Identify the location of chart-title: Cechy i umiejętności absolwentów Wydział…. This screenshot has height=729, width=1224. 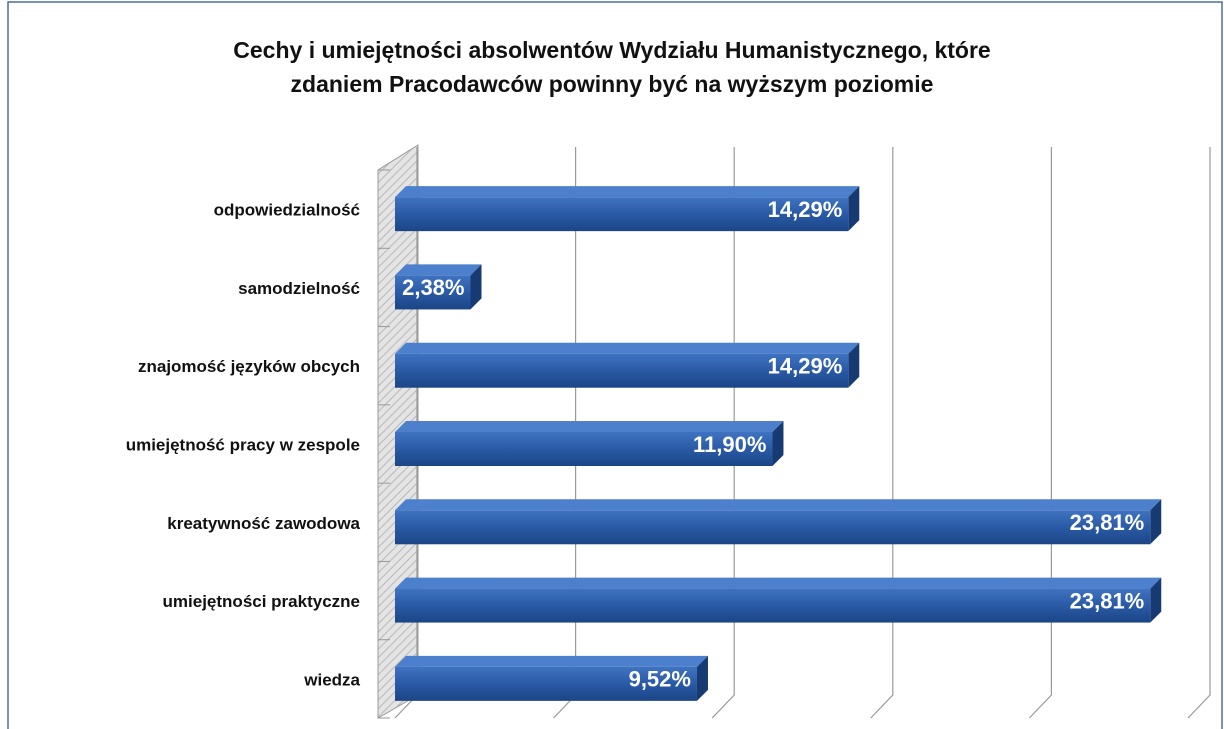
(611, 50).